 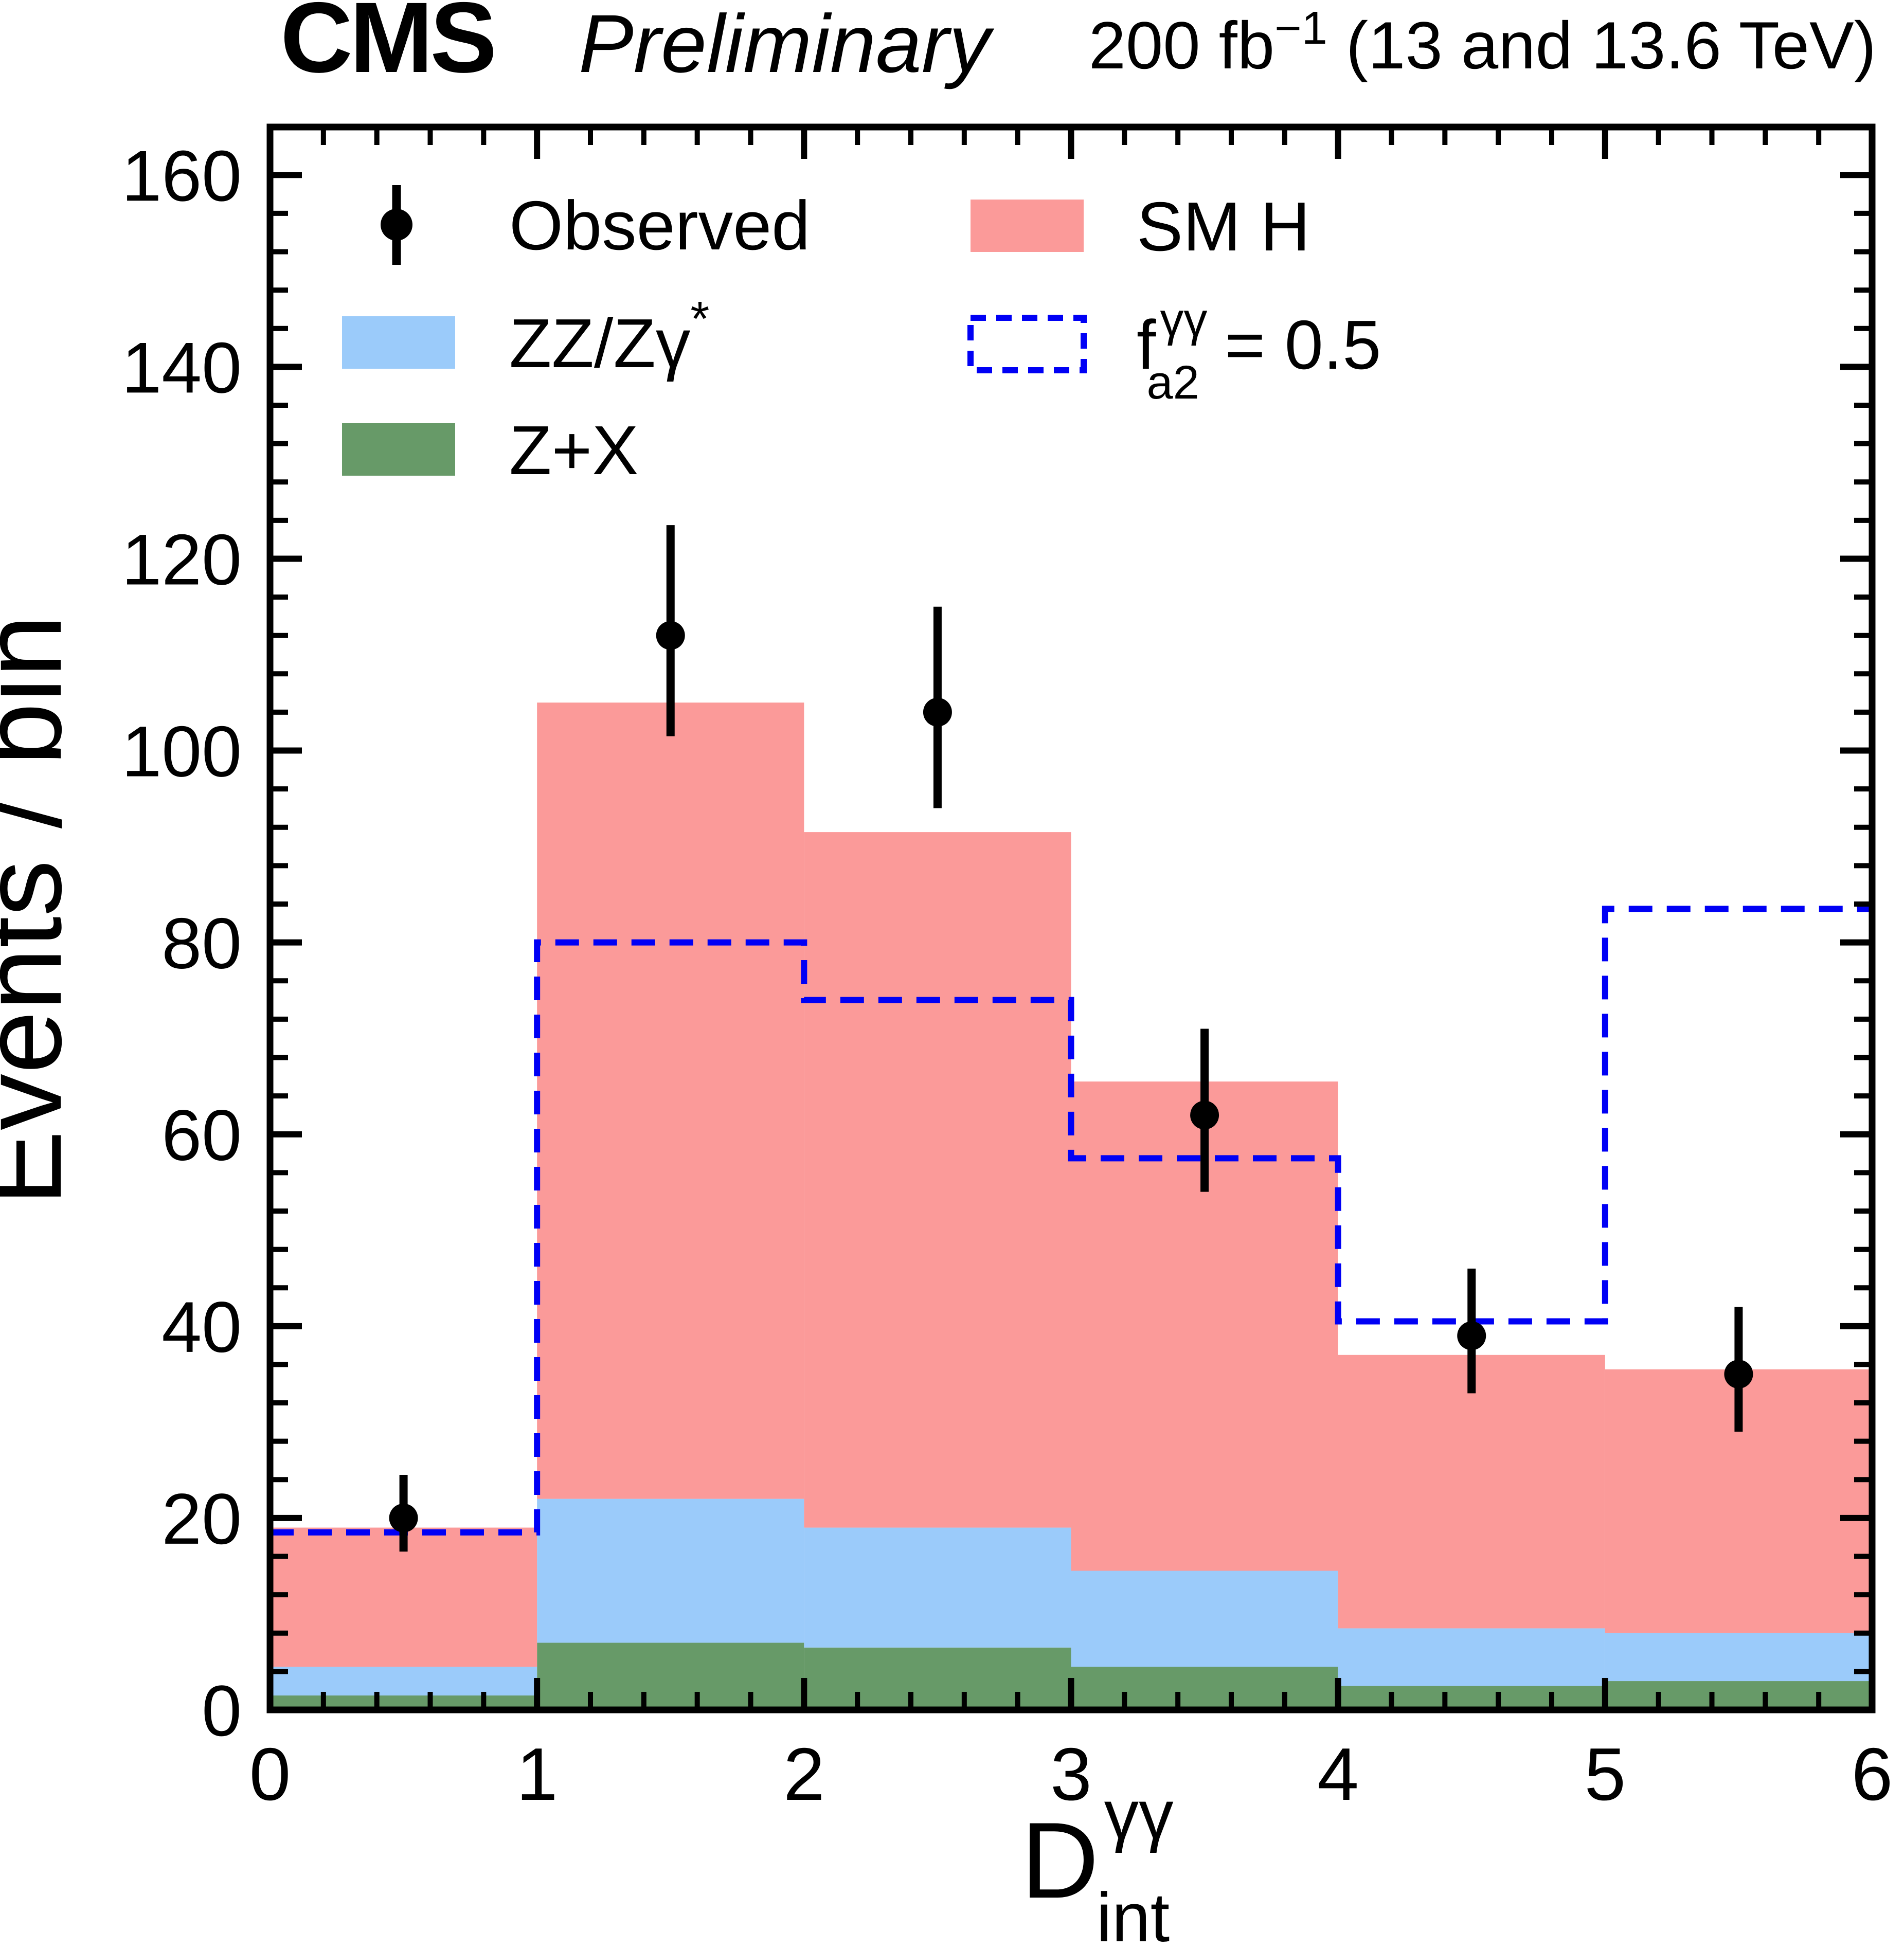 What do you see at coordinates (201, 944) in the screenshot?
I see `y-tick-label: 80` at bounding box center [201, 944].